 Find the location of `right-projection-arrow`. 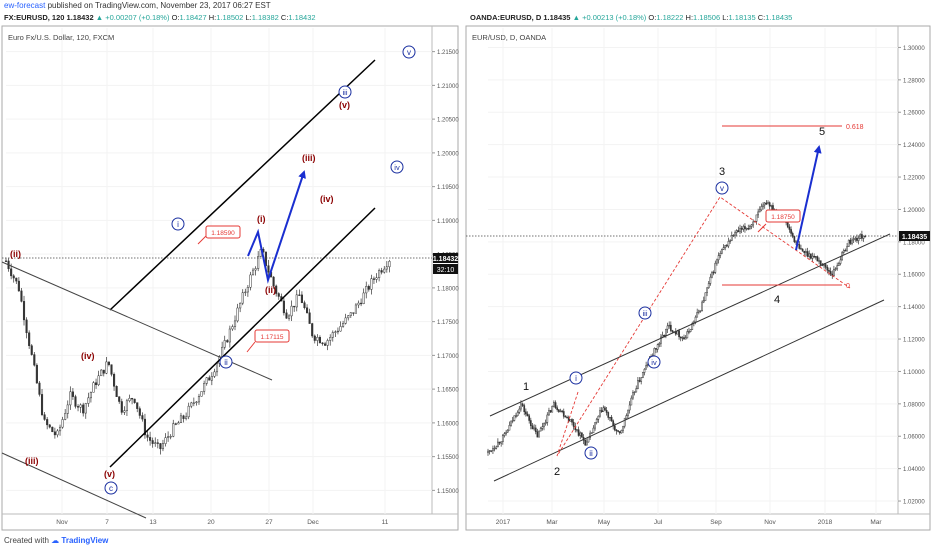

right-projection-arrow is located at coordinates (808, 198).